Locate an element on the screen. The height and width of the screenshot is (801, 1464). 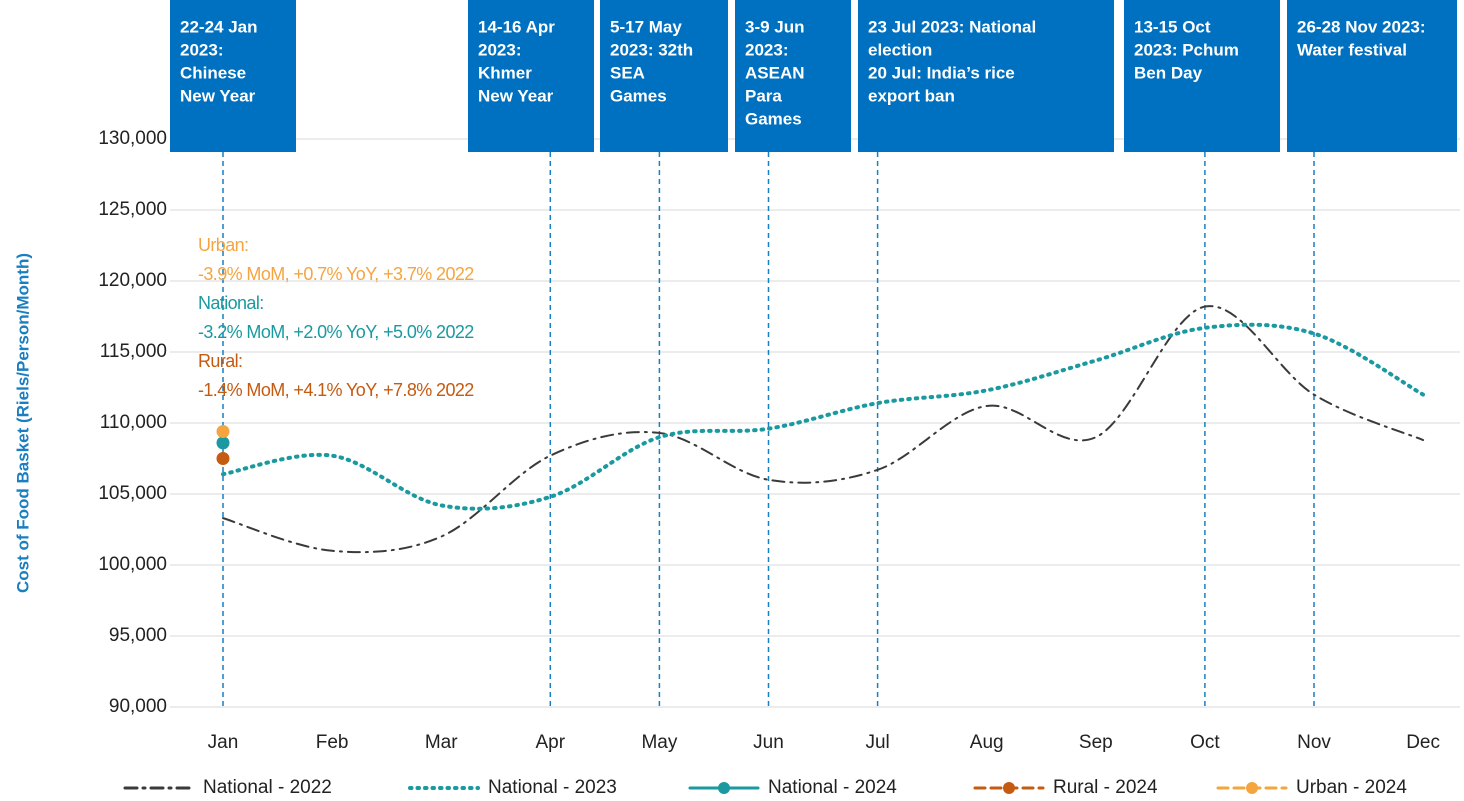
event-text: 23 Jul 2023: National is located at coordinates (952, 26).